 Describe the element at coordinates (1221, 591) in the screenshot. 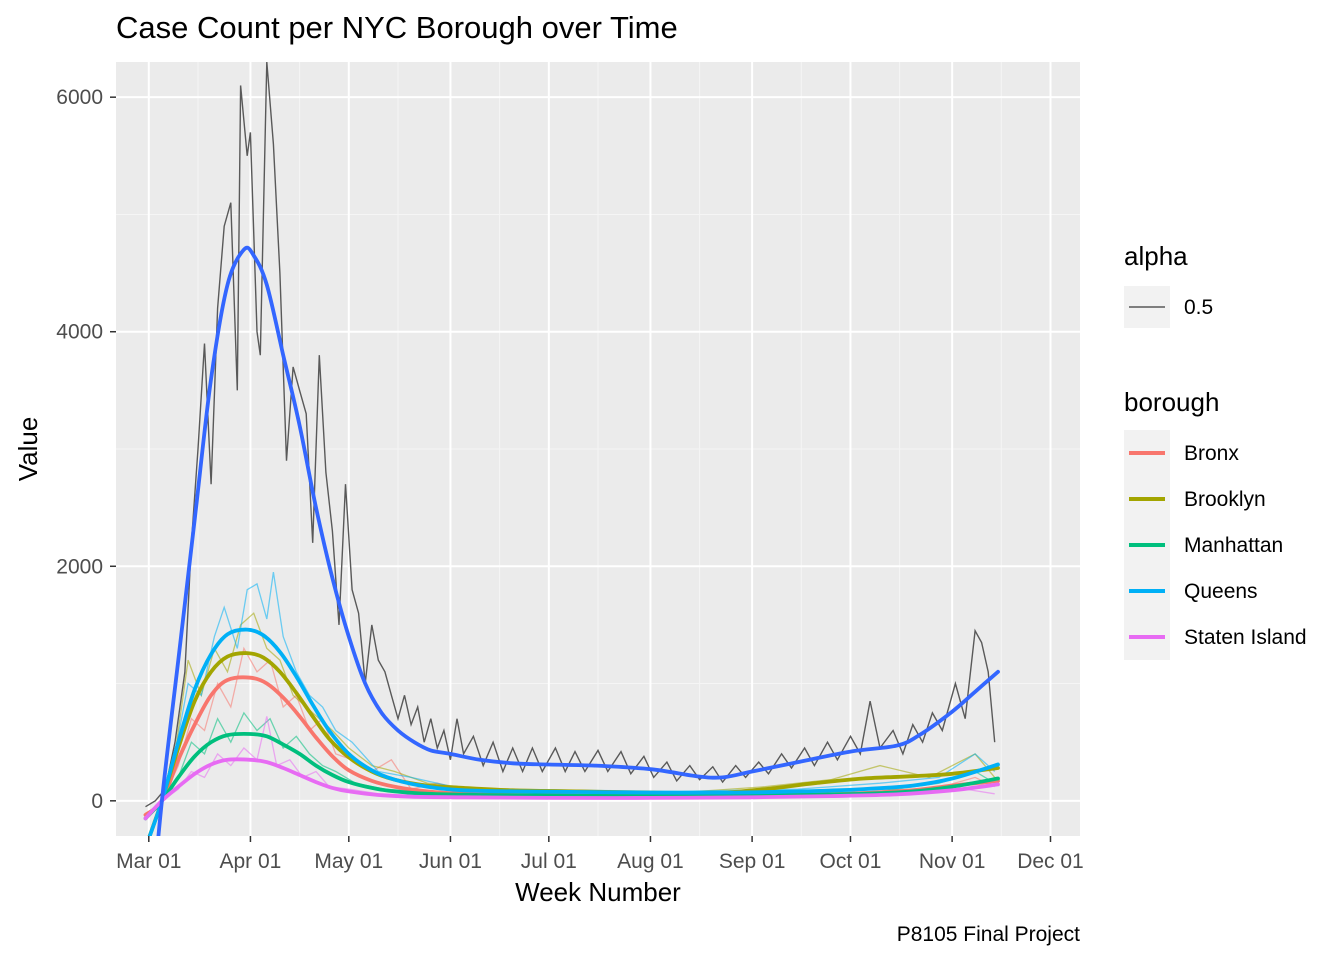

I see `legend-label: Queens` at that location.